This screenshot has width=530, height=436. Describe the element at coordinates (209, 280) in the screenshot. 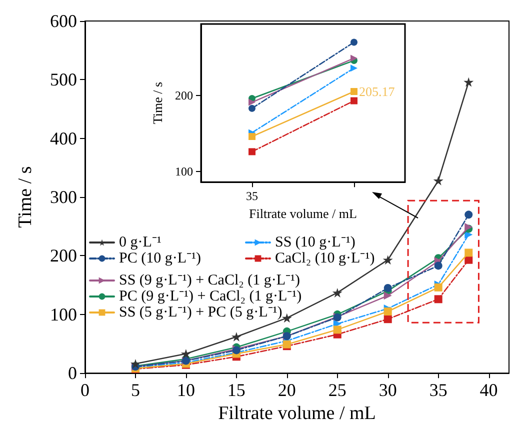

I see `legend-label: SS (9 g·L⁻¹) + CaCl₂ (1 g·L⁻¹)` at that location.